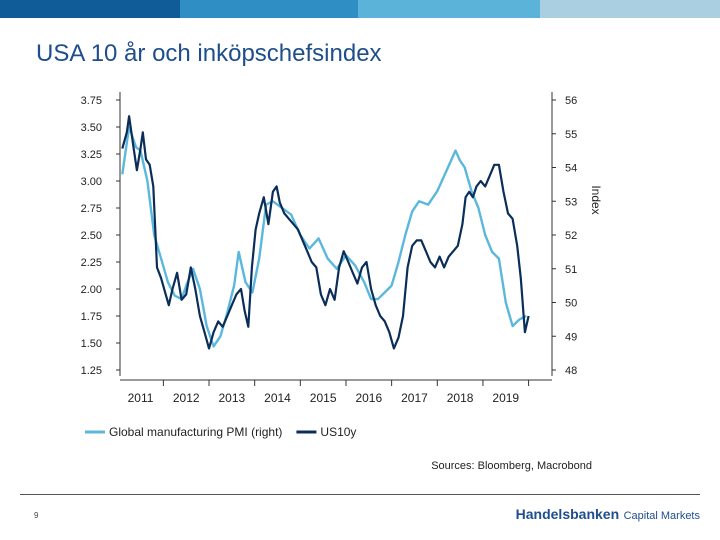  Describe the element at coordinates (460, 398) in the screenshot. I see `x-tick-label: 2018` at that location.